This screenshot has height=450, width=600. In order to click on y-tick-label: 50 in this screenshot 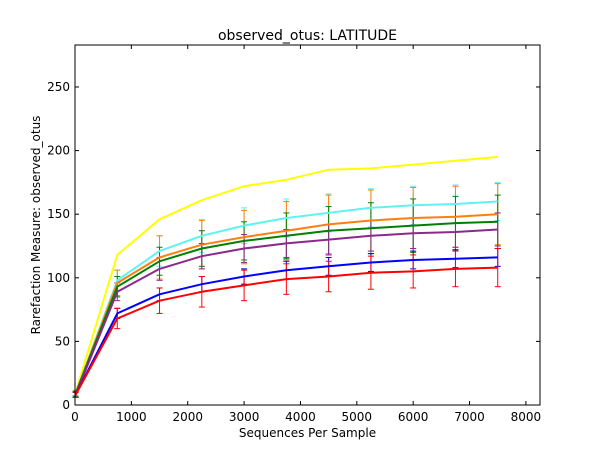, I will do `click(62, 341)`.